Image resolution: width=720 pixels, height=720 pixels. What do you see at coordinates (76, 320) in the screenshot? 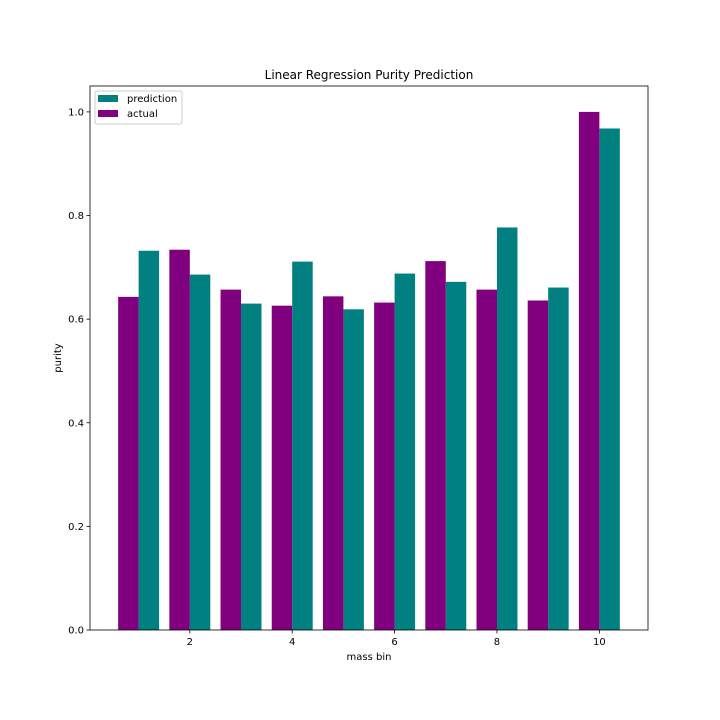
I see `y-tick-label-0.6: 0.6` at bounding box center [76, 320].